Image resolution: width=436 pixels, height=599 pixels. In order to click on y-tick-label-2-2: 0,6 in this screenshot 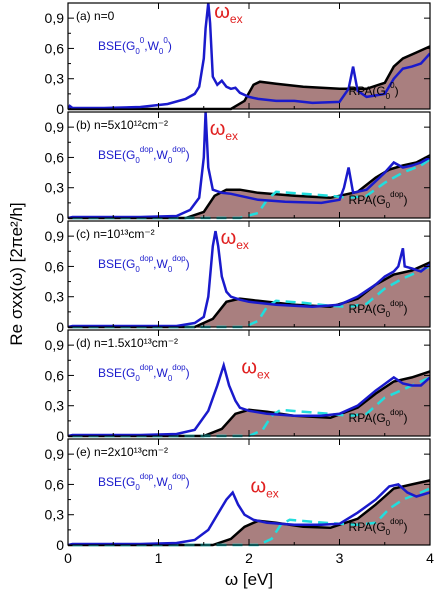, I will do `click(55, 157)`.